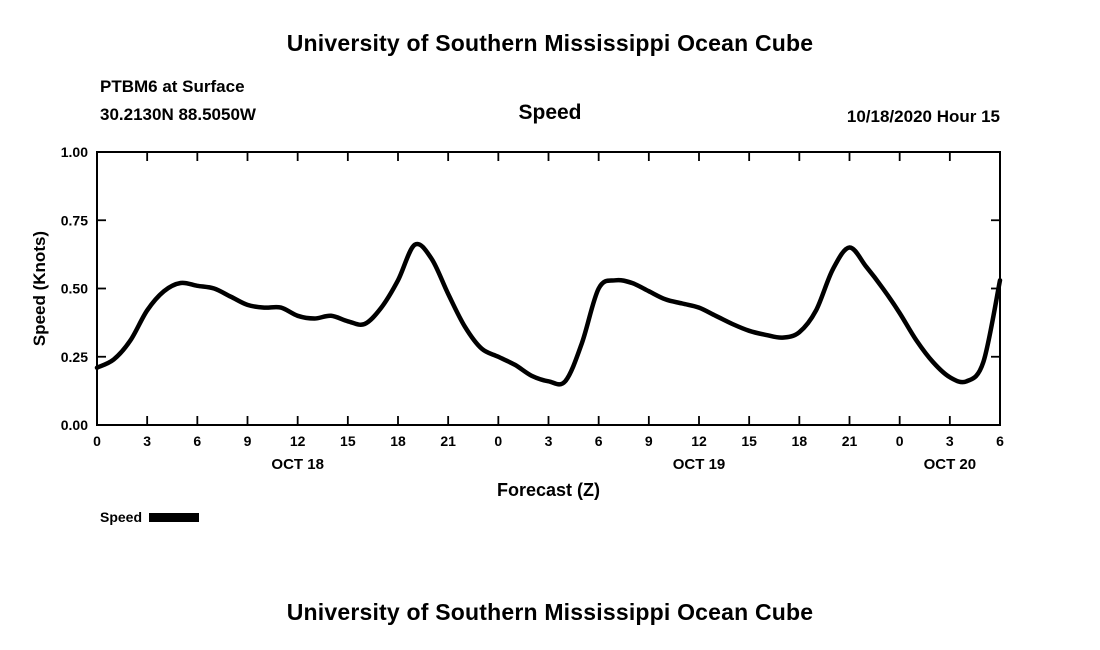  What do you see at coordinates (548, 490) in the screenshot?
I see `x-axis-label: Forecast (Z)` at bounding box center [548, 490].